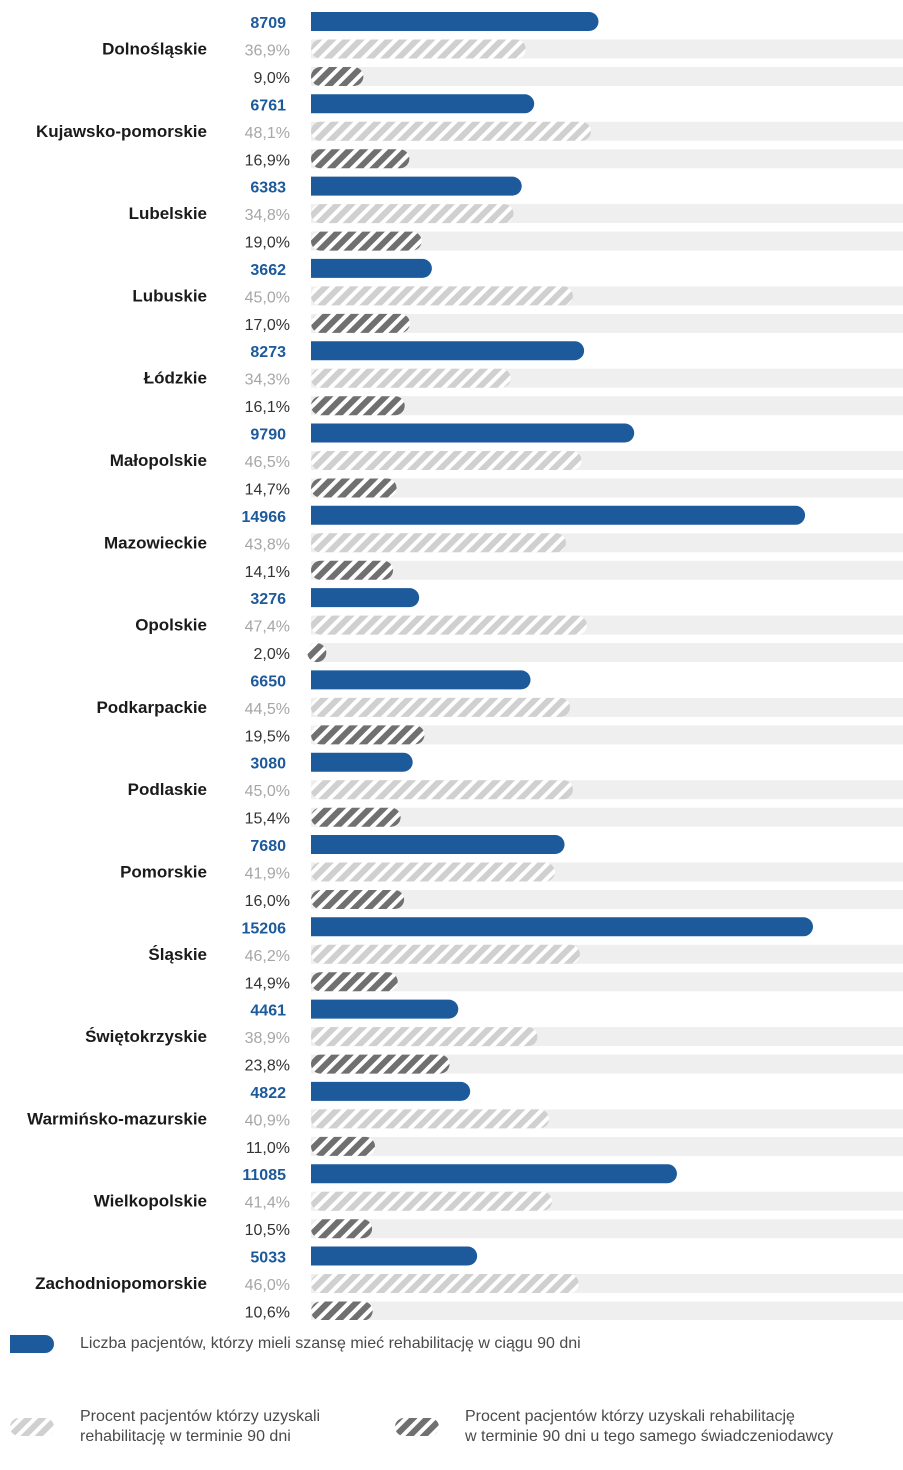 The image size is (903, 1470). I want to click on value-label-count: 4822, so click(268, 1093).